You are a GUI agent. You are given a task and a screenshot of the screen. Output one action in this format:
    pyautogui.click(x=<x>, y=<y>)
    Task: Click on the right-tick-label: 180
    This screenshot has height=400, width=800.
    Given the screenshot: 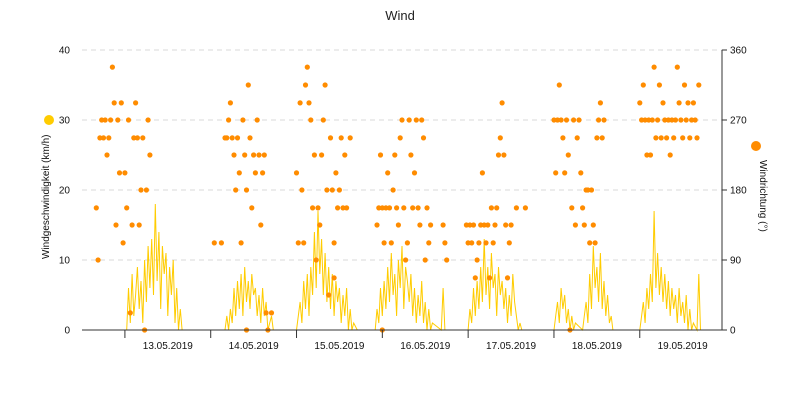 What is the action you would take?
    pyautogui.click(x=738, y=191)
    